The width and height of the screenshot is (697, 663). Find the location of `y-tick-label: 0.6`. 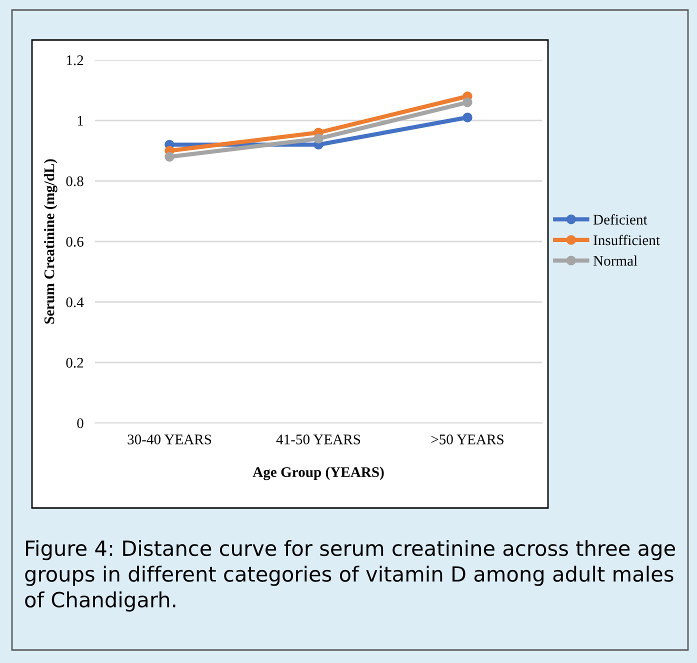

y-tick-label: 0.6 is located at coordinates (75, 241).